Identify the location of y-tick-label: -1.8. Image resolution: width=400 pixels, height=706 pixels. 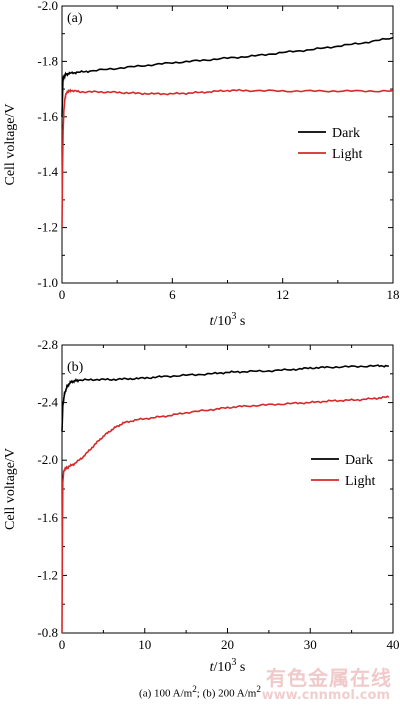
(47, 60).